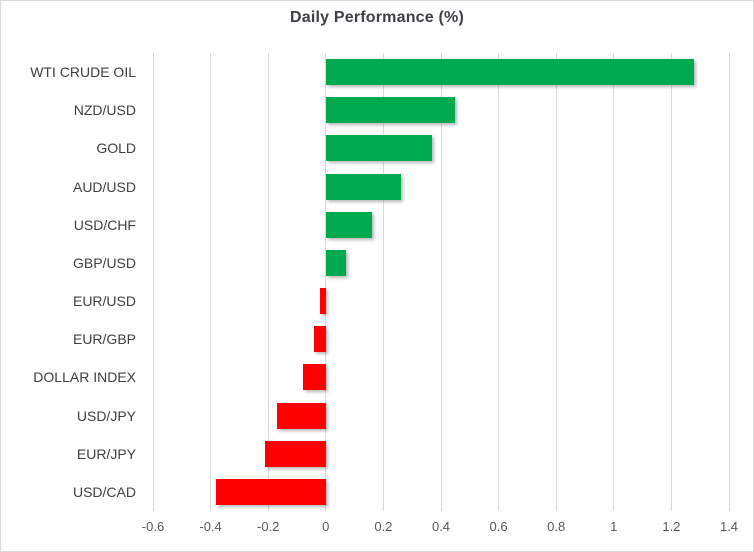 This screenshot has height=552, width=754. Describe the element at coordinates (153, 526) in the screenshot. I see `x-tick-label: -0.6` at that location.